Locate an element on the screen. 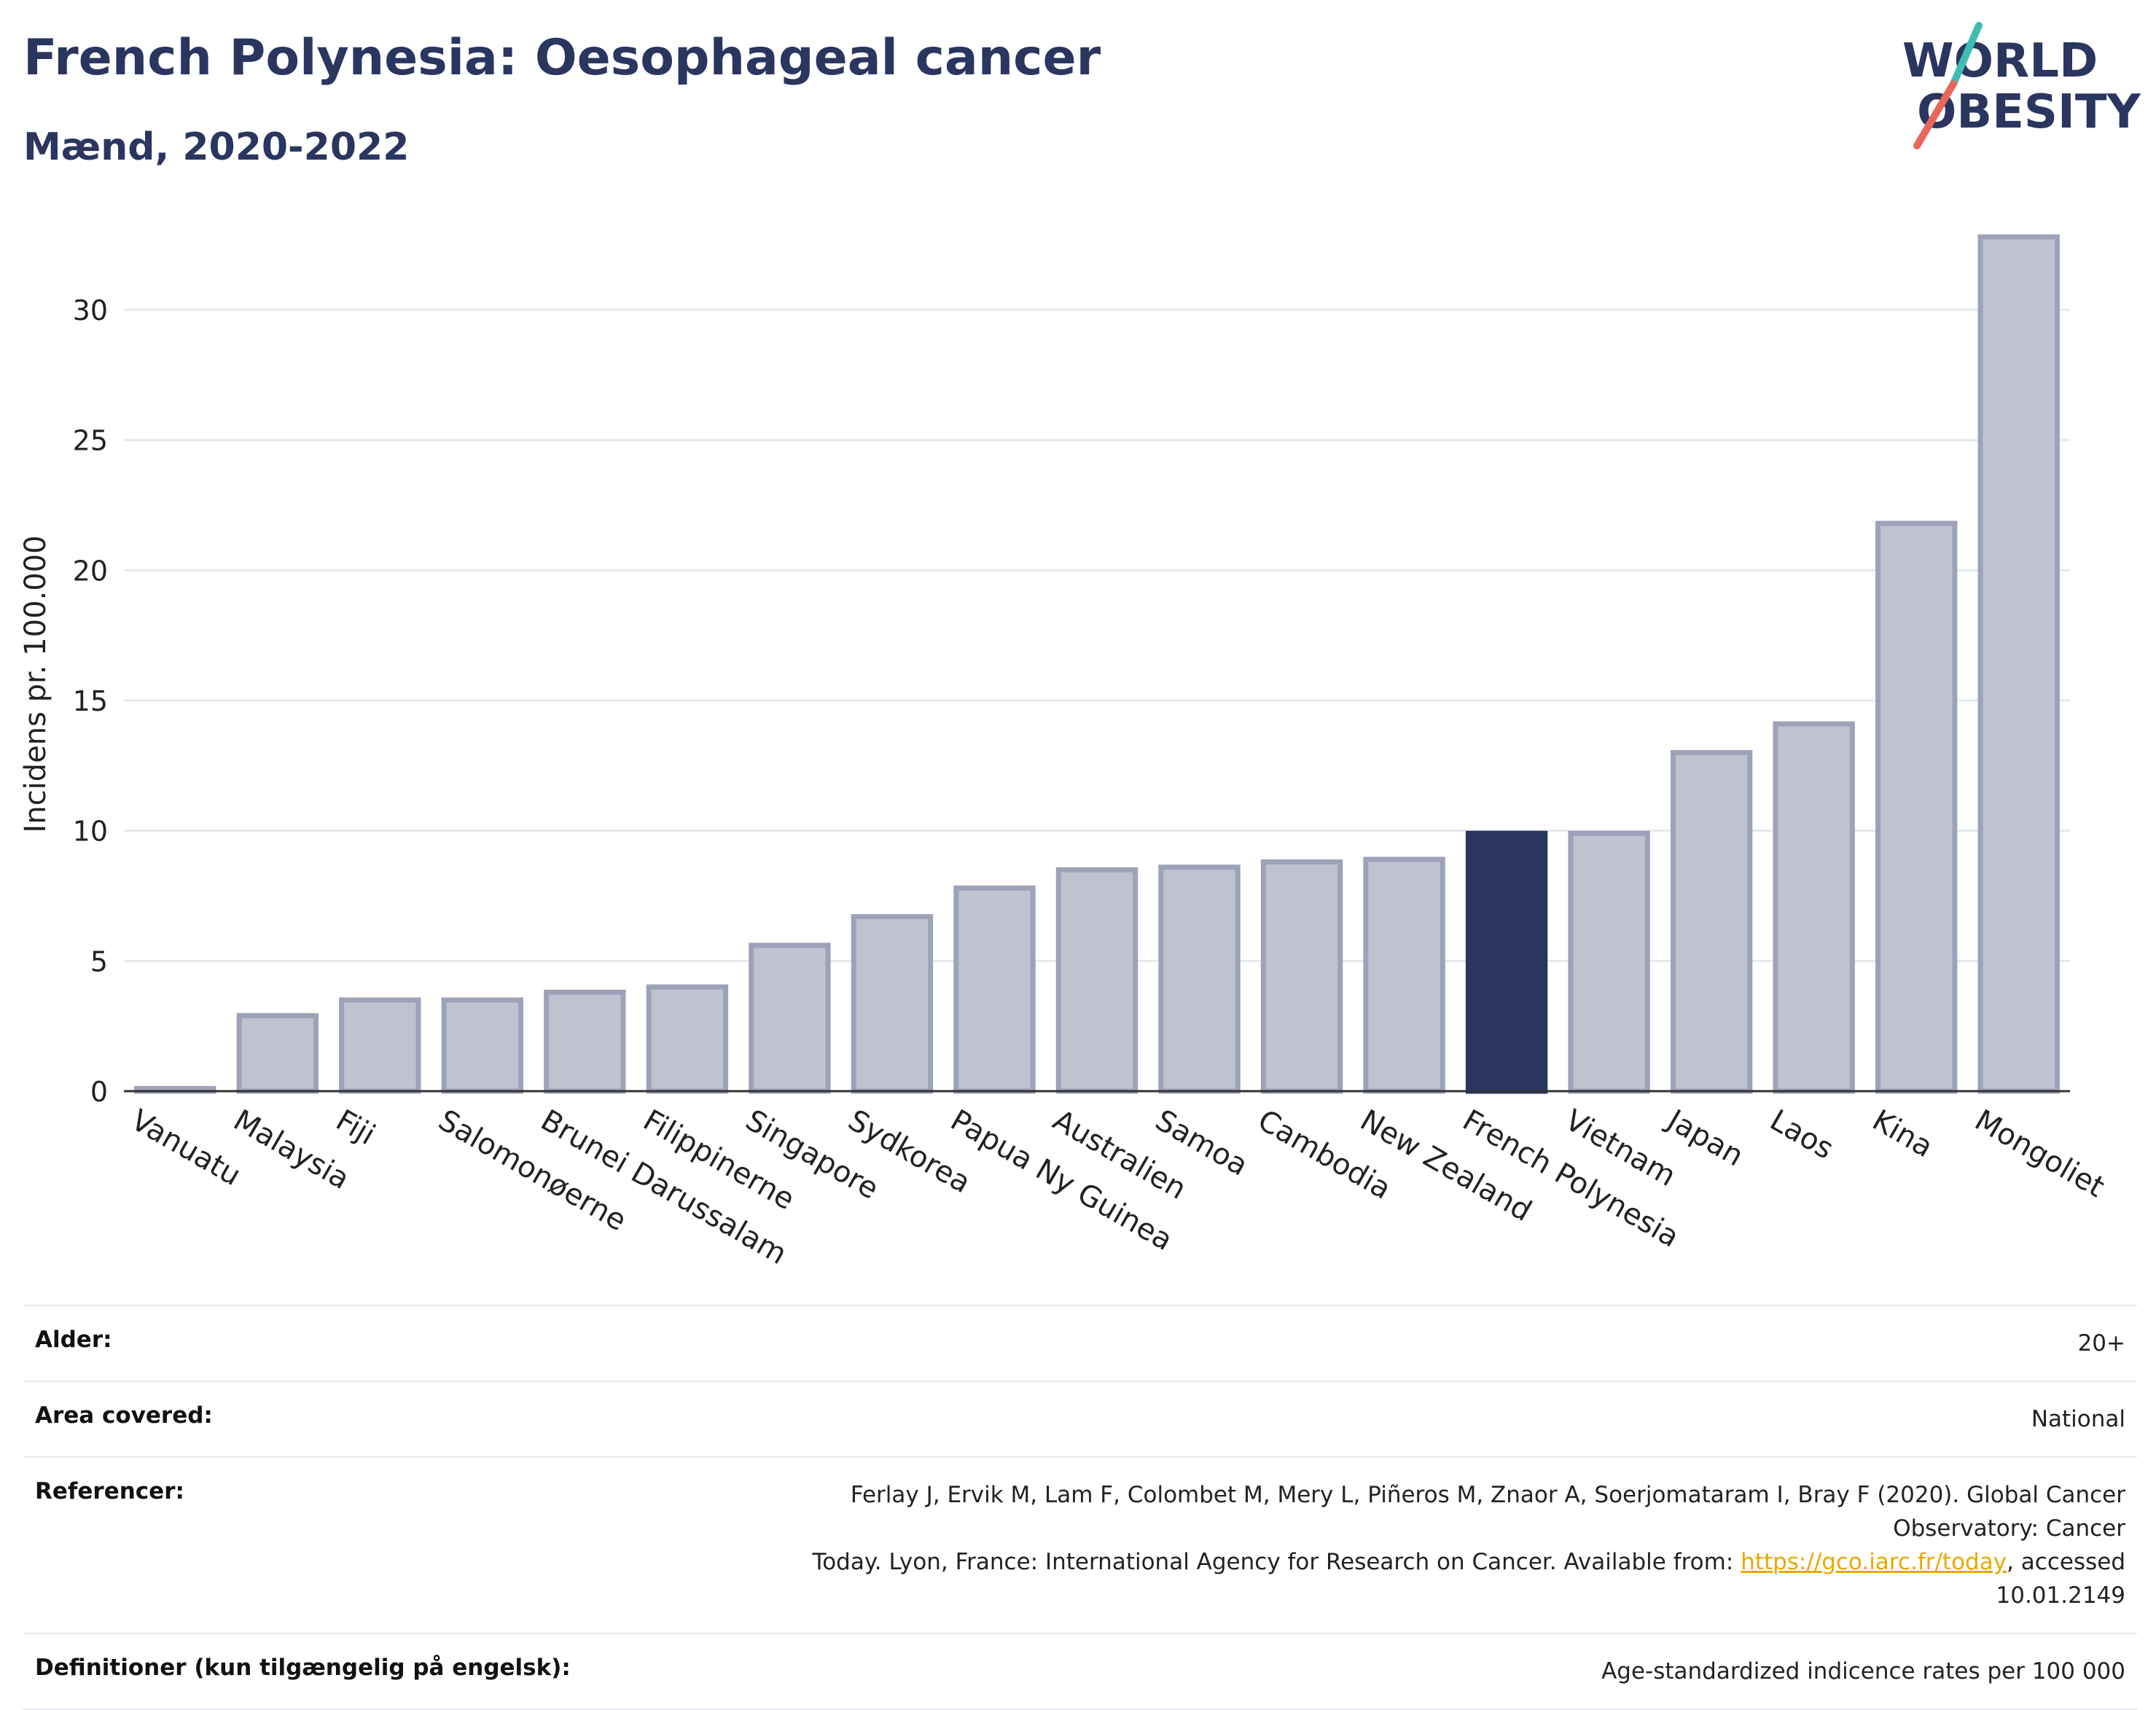 This screenshot has width=2156, height=1710. y-tick-label: 30 is located at coordinates (91, 310).